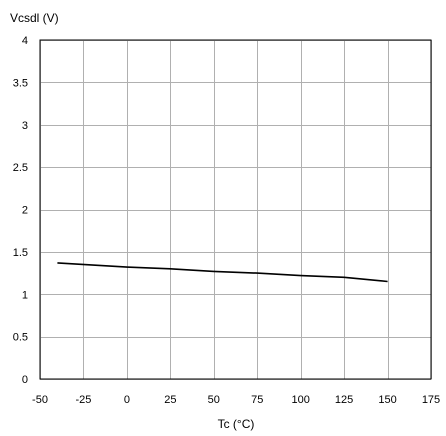  Describe the element at coordinates (431, 400) in the screenshot. I see `x-tick-label: 175` at that location.